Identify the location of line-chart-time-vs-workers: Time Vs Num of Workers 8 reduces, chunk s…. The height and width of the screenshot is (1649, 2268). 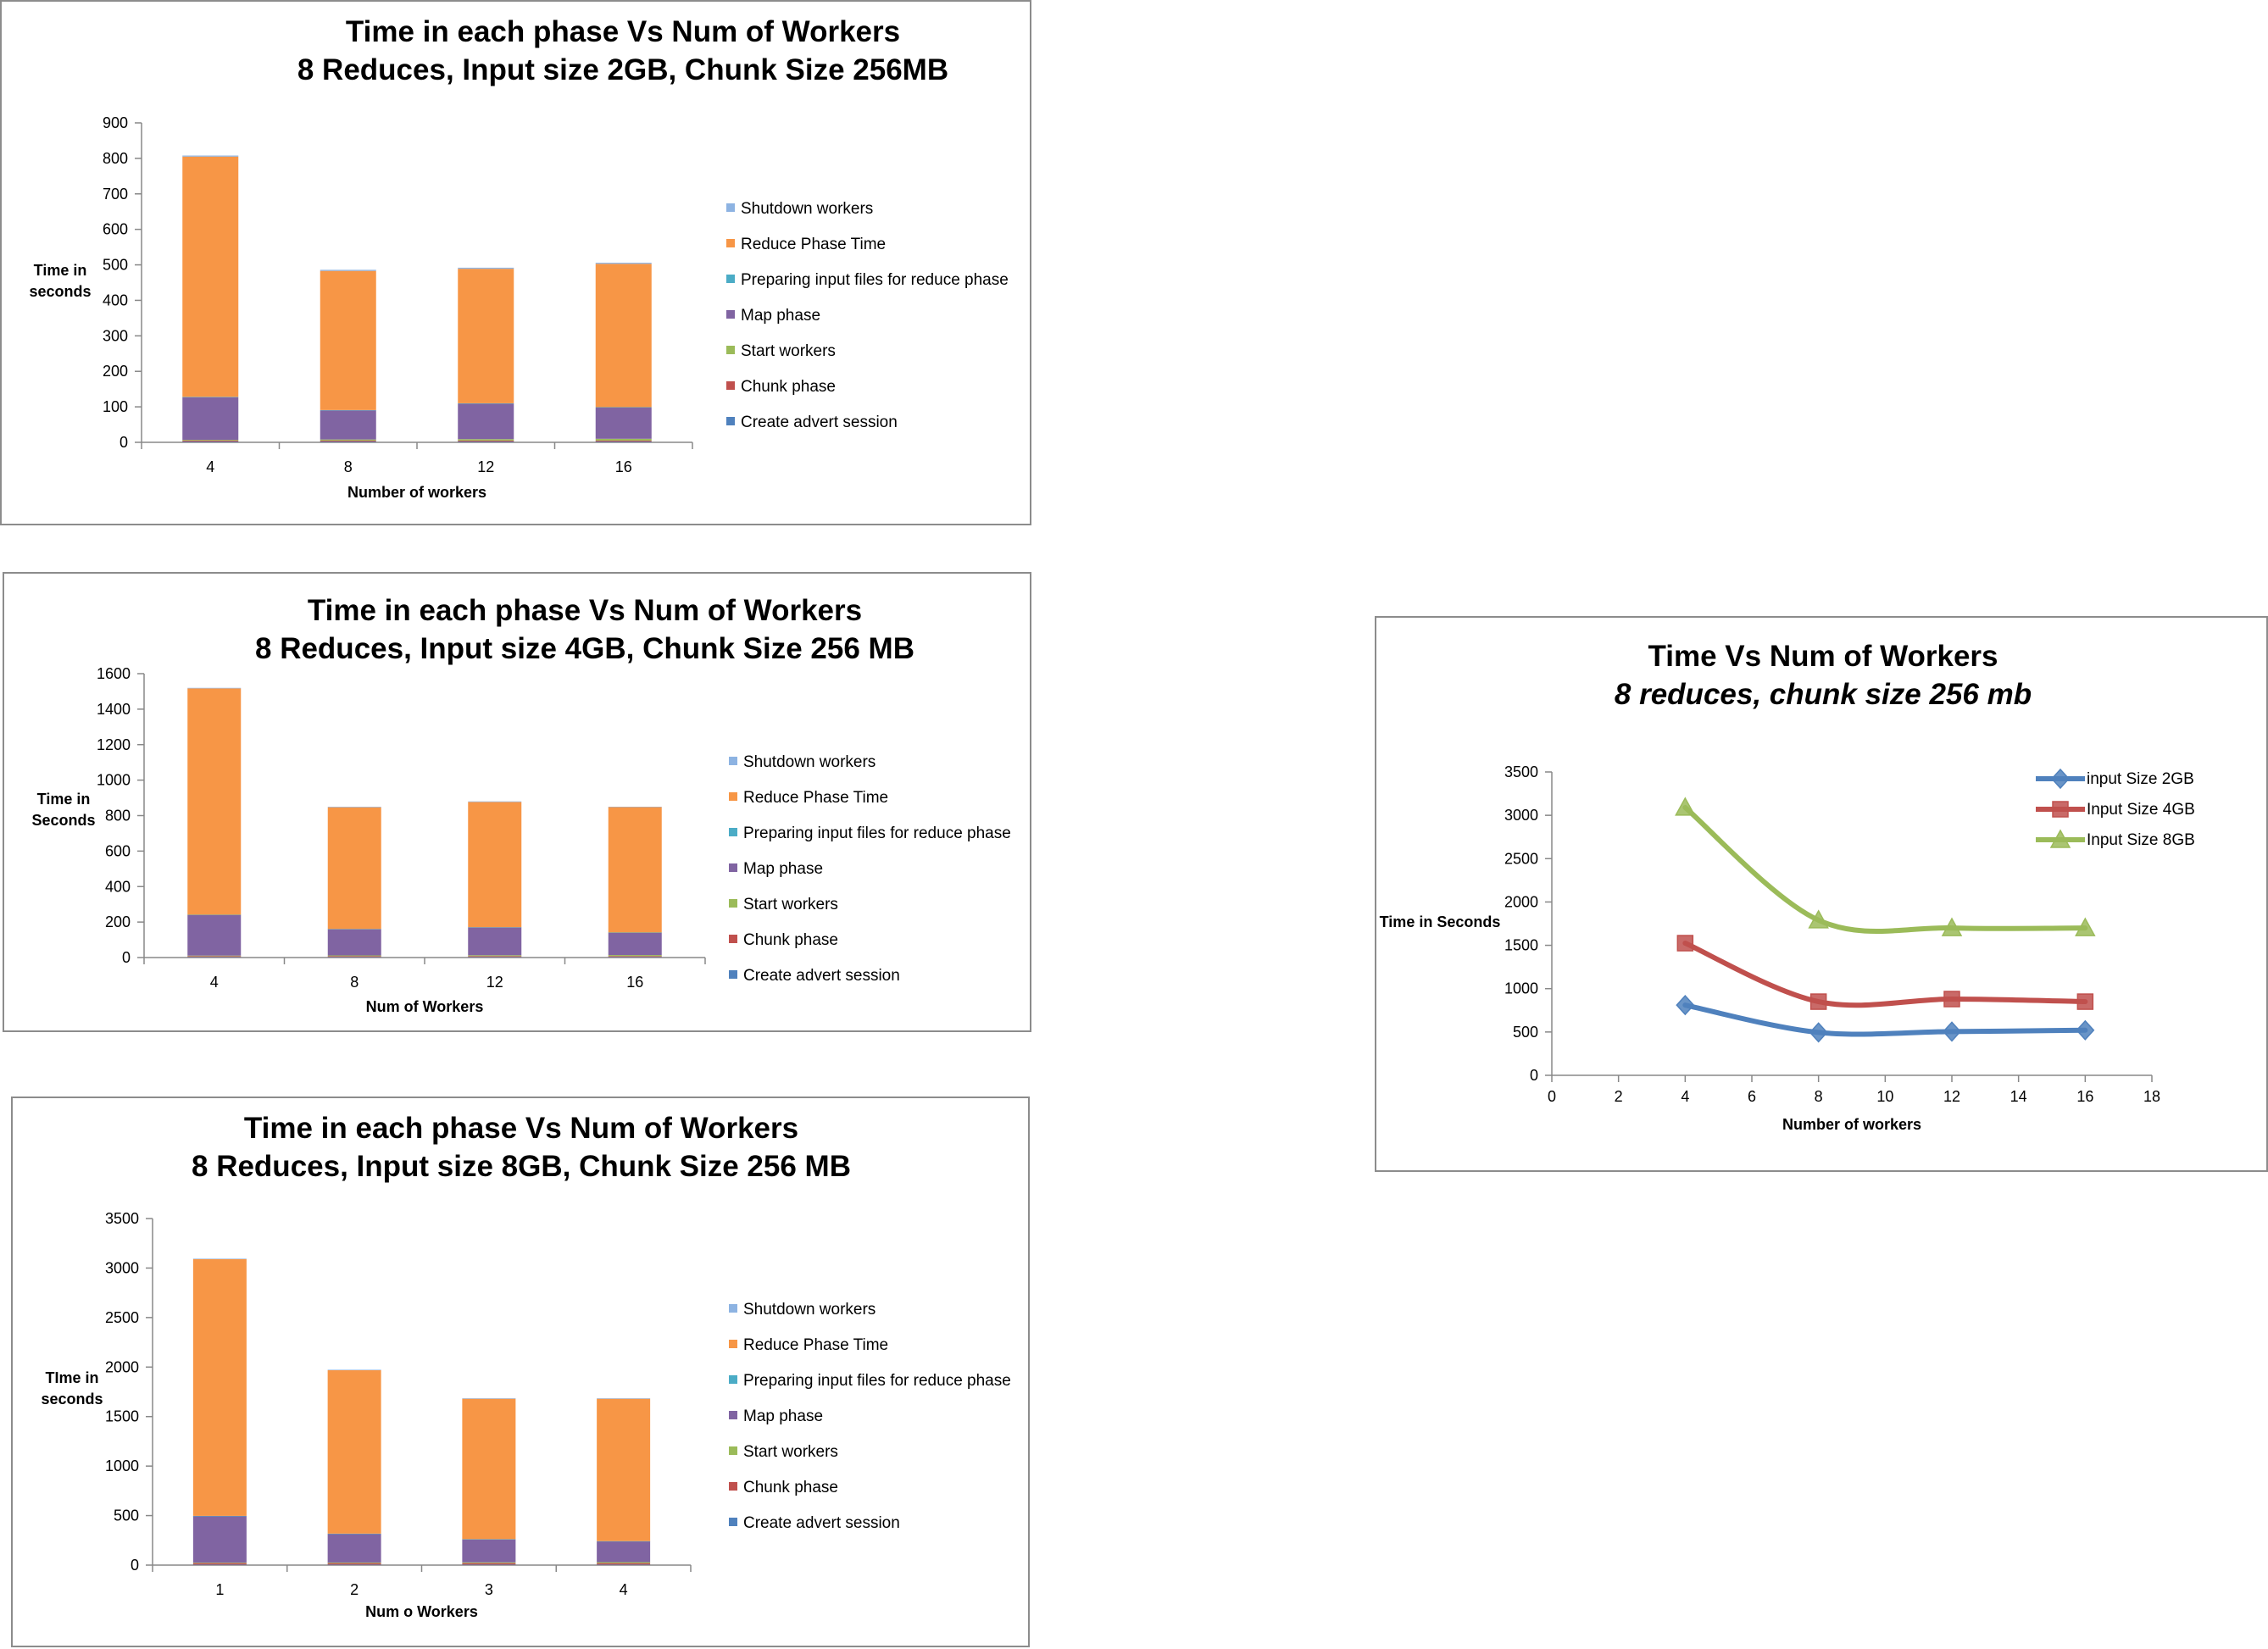
(1787, 886).